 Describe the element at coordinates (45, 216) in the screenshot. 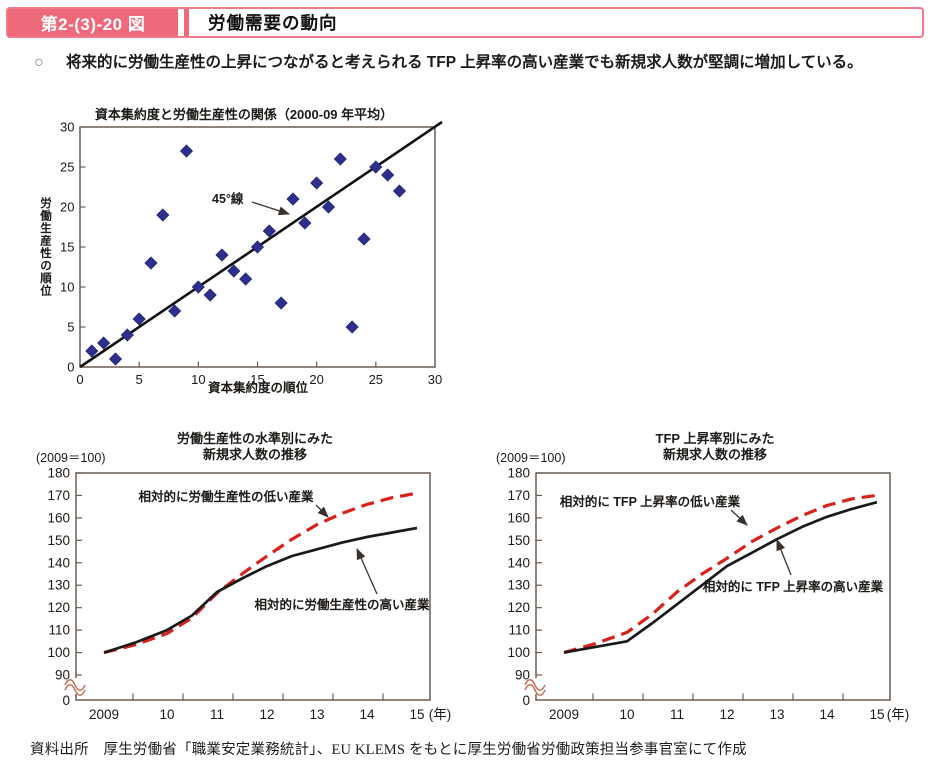

I see `scatter-y-axis-label-char: 働` at that location.